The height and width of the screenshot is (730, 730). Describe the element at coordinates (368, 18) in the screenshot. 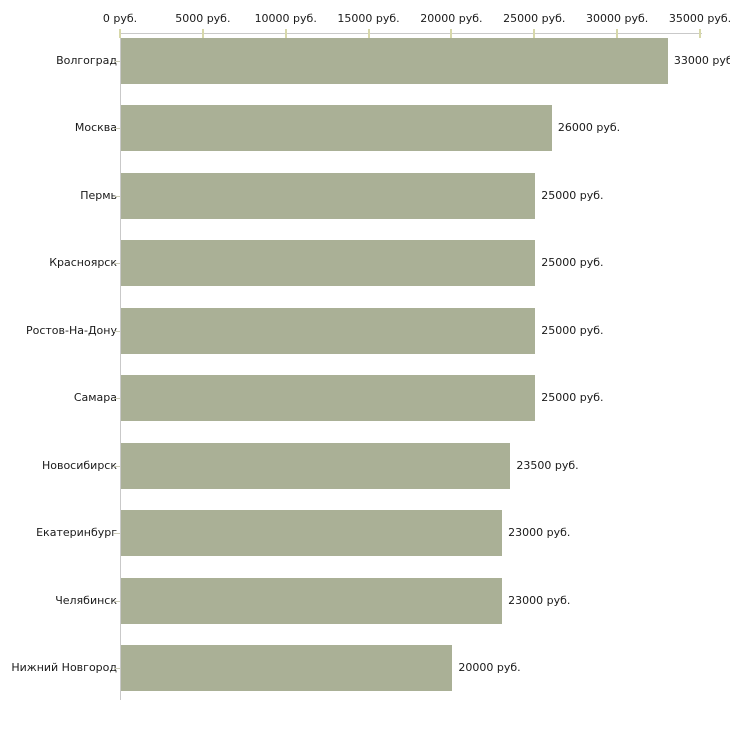

I see `x-axis-tick-label: 15000 руб.` at that location.